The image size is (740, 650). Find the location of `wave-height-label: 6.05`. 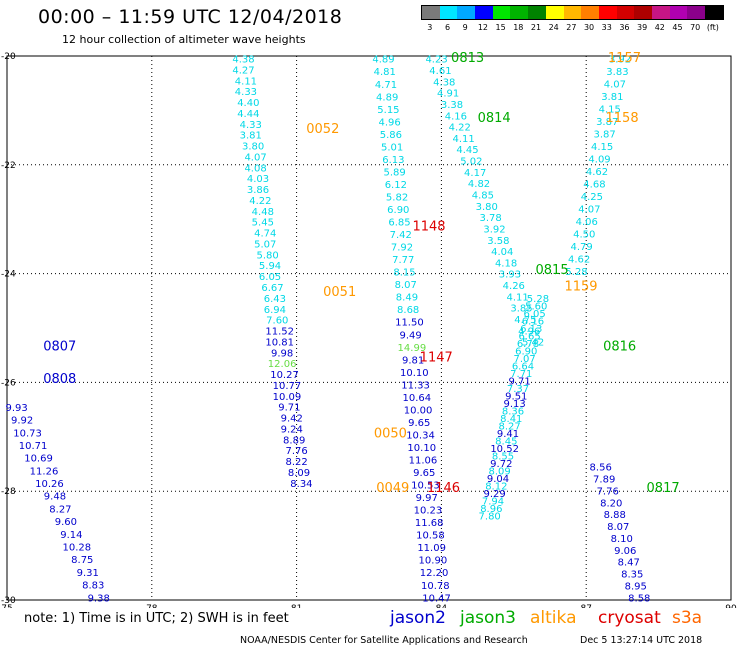

wave-height-label: 6.05 is located at coordinates (270, 277).